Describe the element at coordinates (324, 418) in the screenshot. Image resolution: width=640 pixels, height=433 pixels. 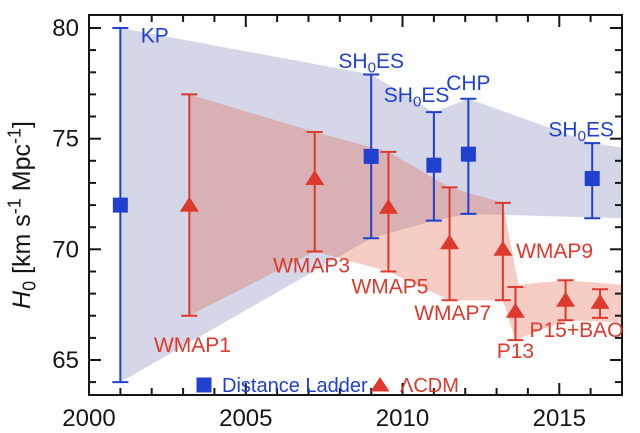
I see `x-tick-labels: 2000 2005 2010 2015` at that location.